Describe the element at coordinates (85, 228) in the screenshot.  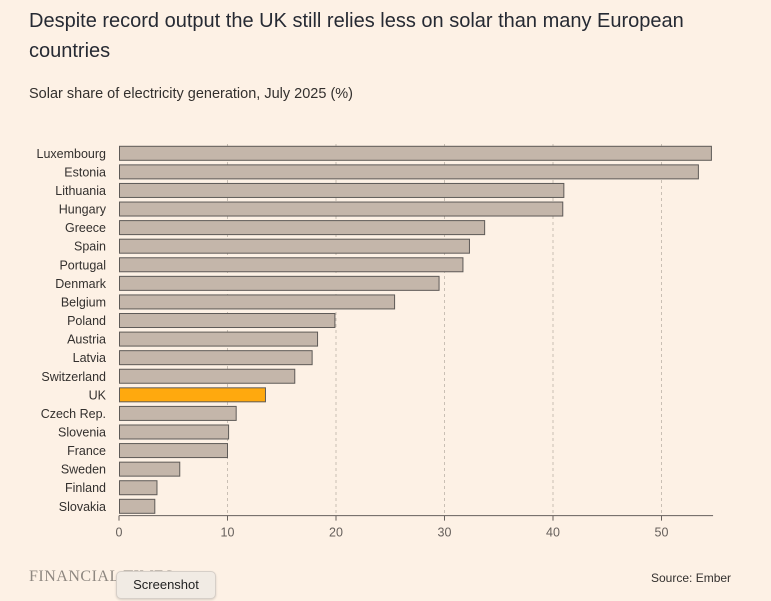
I see `category-label: Greece` at that location.